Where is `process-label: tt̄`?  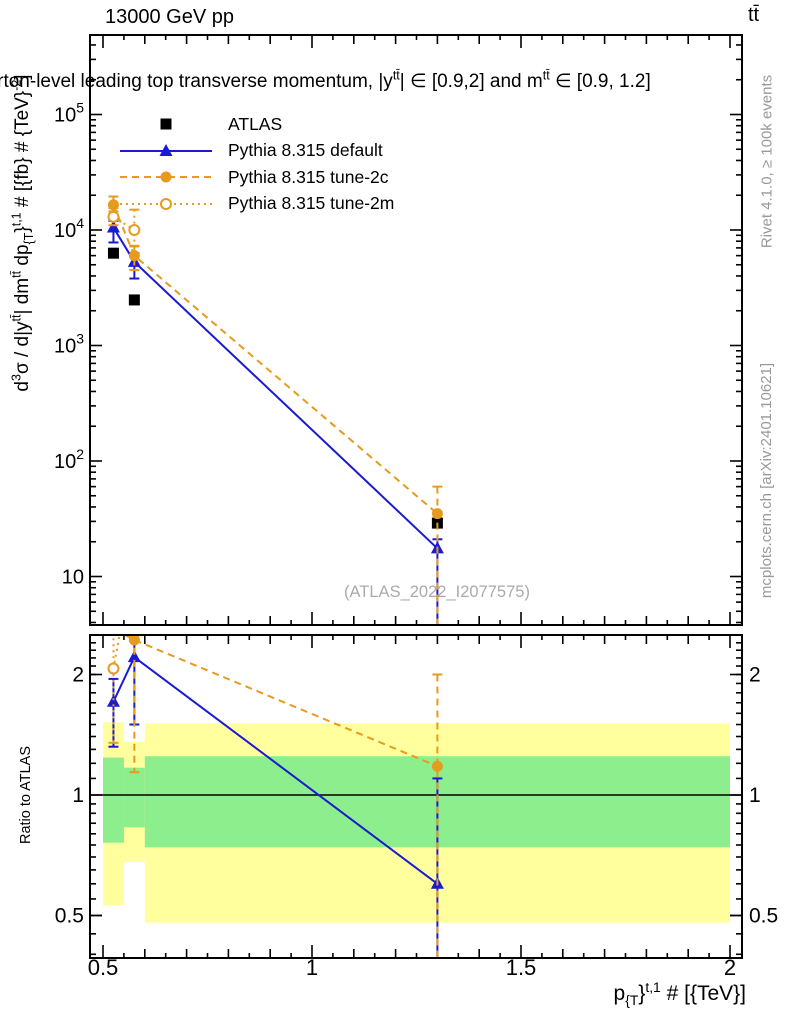
process-label: tt̄ is located at coordinates (754, 15).